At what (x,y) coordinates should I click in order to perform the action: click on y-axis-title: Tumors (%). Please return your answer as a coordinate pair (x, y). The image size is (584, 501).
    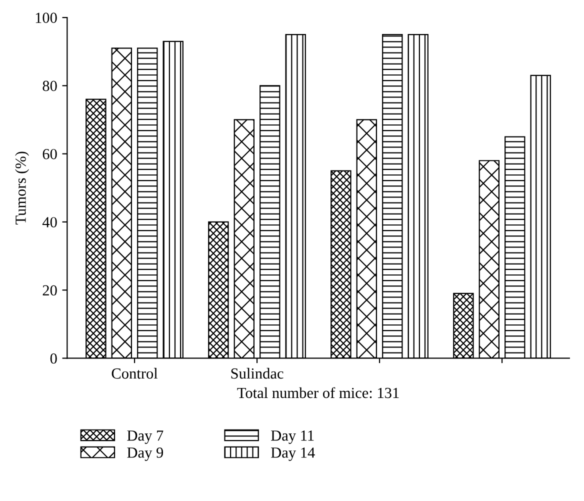
    Looking at the image, I should click on (22, 188).